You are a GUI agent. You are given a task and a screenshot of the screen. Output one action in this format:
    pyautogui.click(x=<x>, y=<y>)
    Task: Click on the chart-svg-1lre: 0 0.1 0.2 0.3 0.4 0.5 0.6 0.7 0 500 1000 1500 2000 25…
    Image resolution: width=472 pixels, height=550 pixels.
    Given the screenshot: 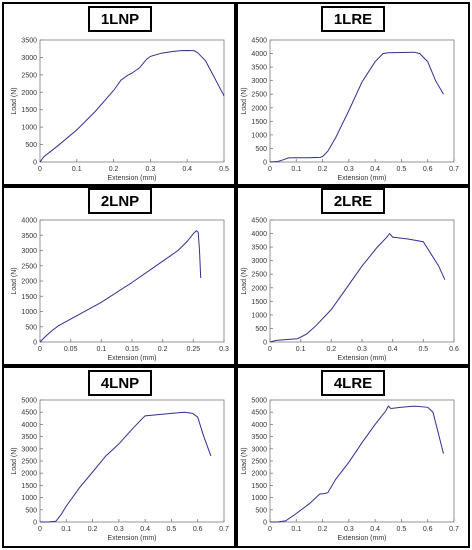 What is the action you would take?
    pyautogui.click(x=350, y=110)
    